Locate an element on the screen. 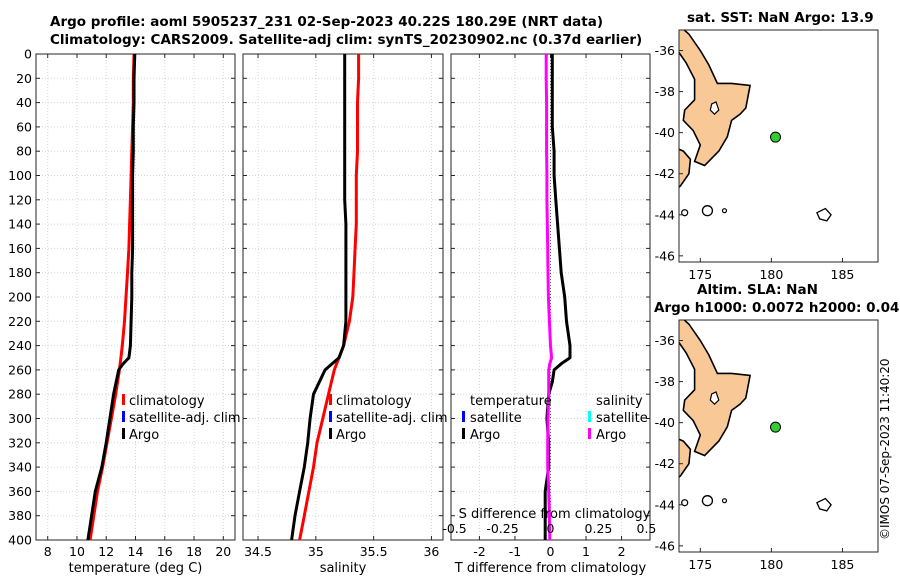  x-tick-label: 18 is located at coordinates (194, 551).